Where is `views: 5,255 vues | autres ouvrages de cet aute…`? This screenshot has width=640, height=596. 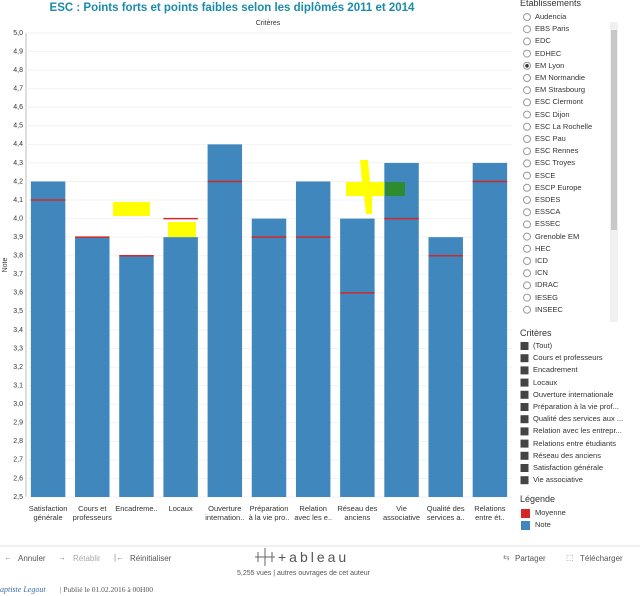 views: 5,255 vues | autres ouvrages de cet aute… is located at coordinates (303, 573).